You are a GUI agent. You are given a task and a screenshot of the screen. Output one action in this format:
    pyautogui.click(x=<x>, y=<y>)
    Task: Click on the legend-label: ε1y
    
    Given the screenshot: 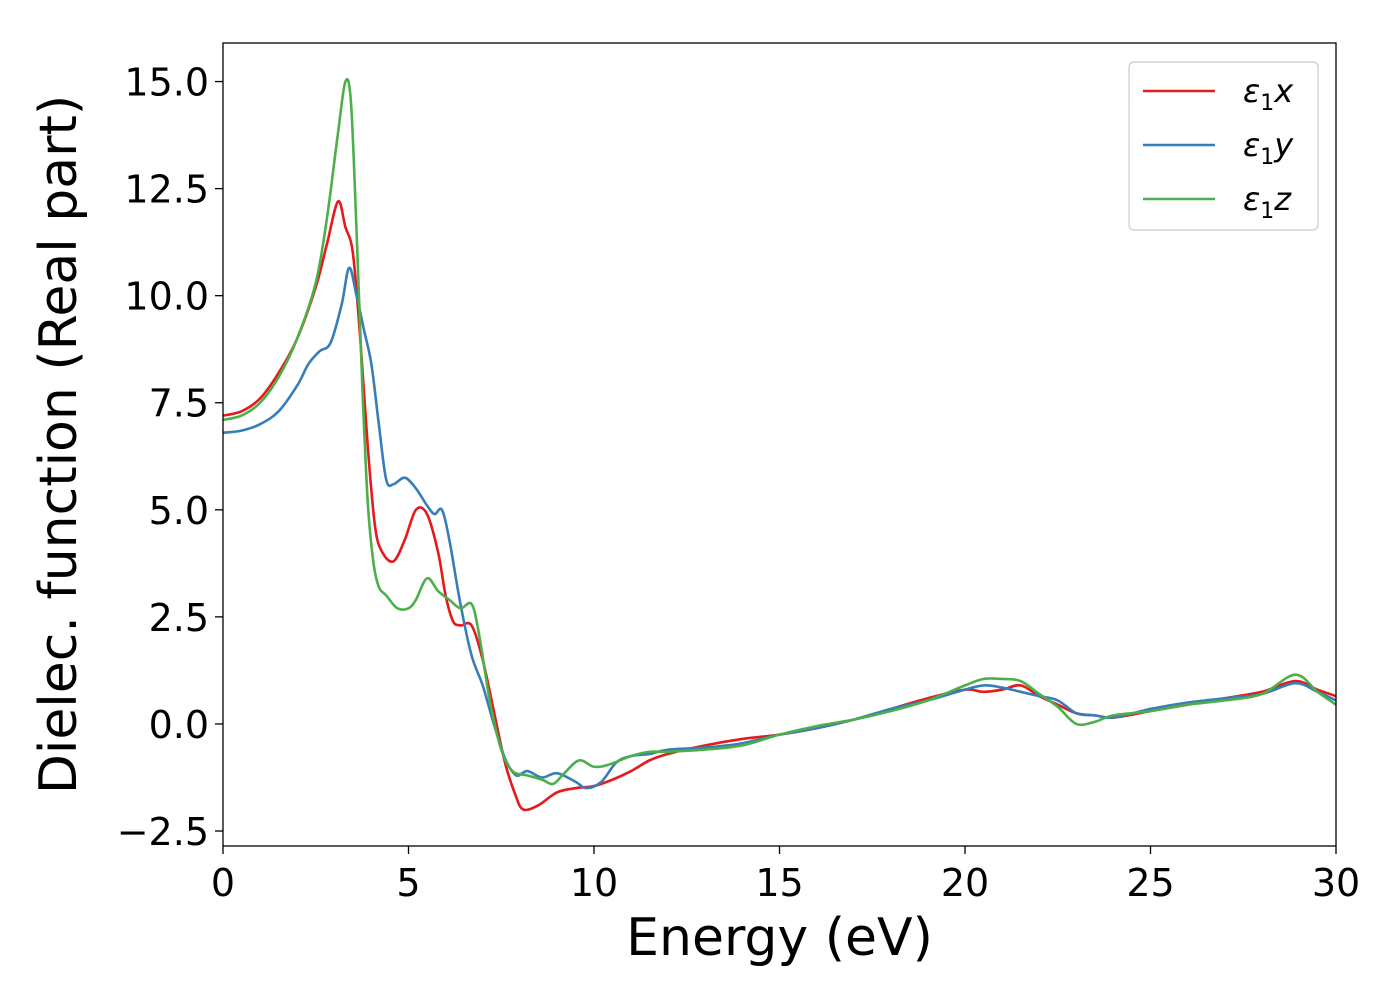 What is the action you would take?
    pyautogui.click(x=1268, y=148)
    